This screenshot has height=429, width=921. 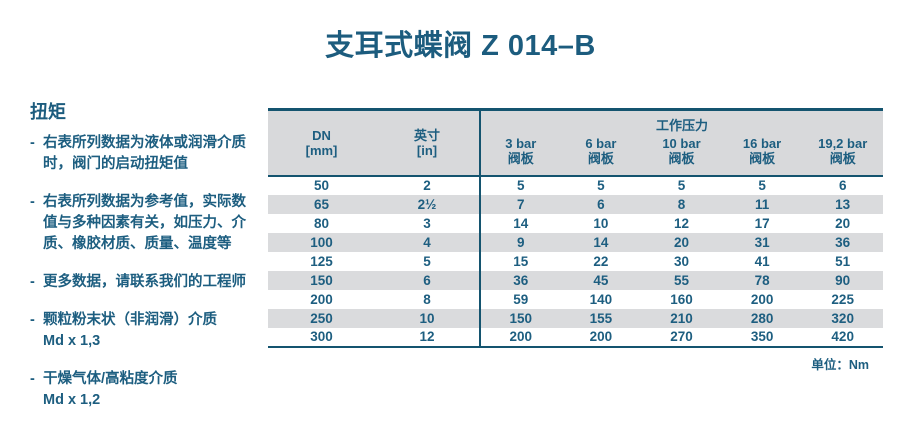 I want to click on cell-10bar: 30, so click(x=681, y=261).